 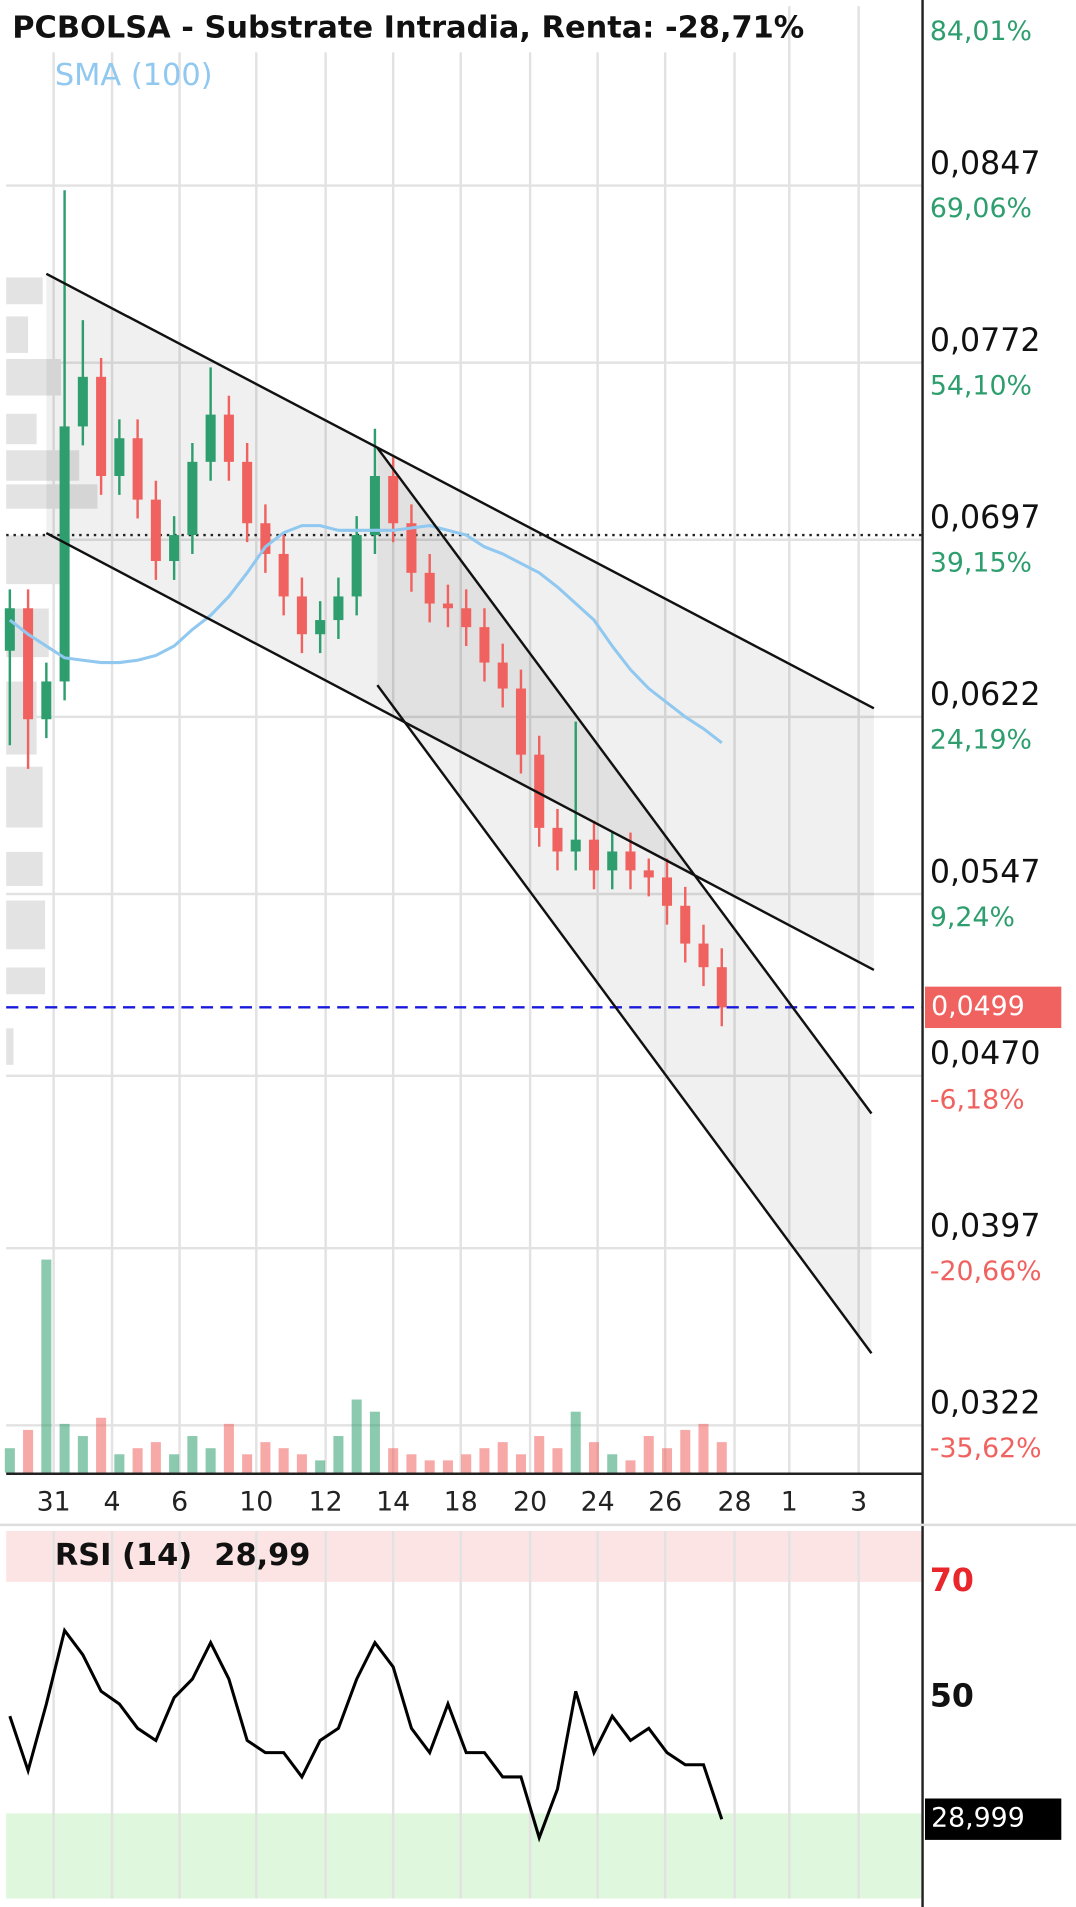 What do you see at coordinates (123, 1555) in the screenshot?
I see `rsi-title: RSI (14)` at bounding box center [123, 1555].